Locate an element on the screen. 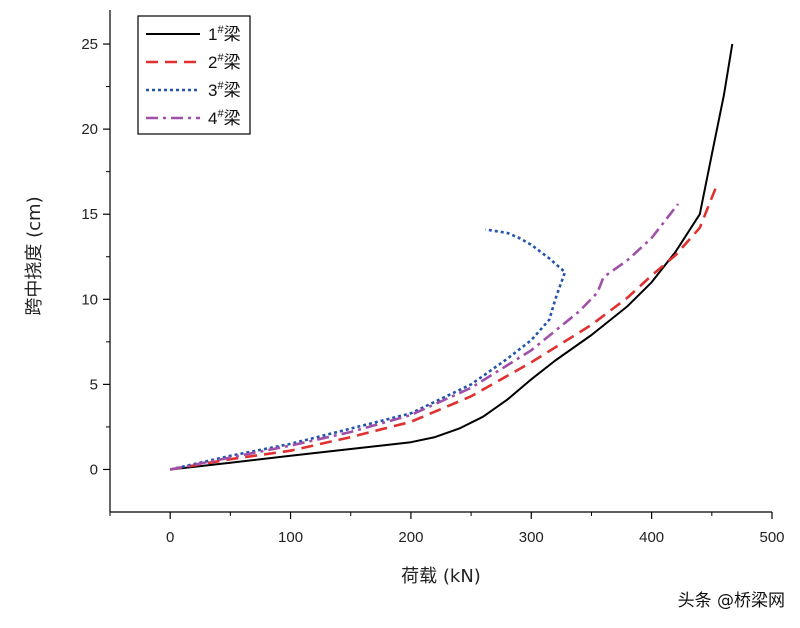  x-tick-label: 0 is located at coordinates (170, 537).